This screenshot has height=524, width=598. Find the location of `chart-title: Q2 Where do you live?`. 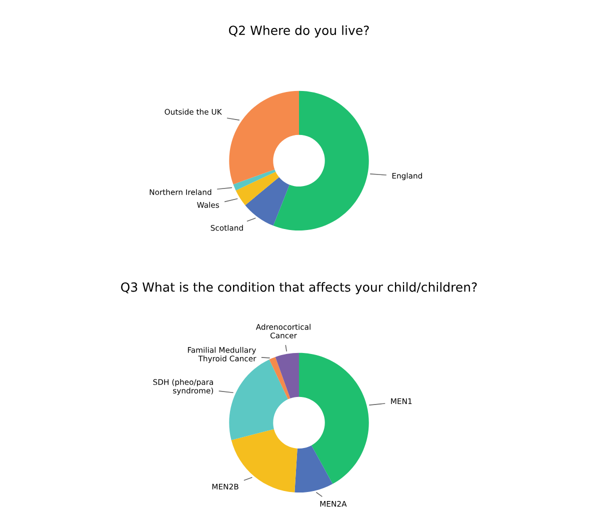

chart-title: Q2 Where do you live? is located at coordinates (298, 31).